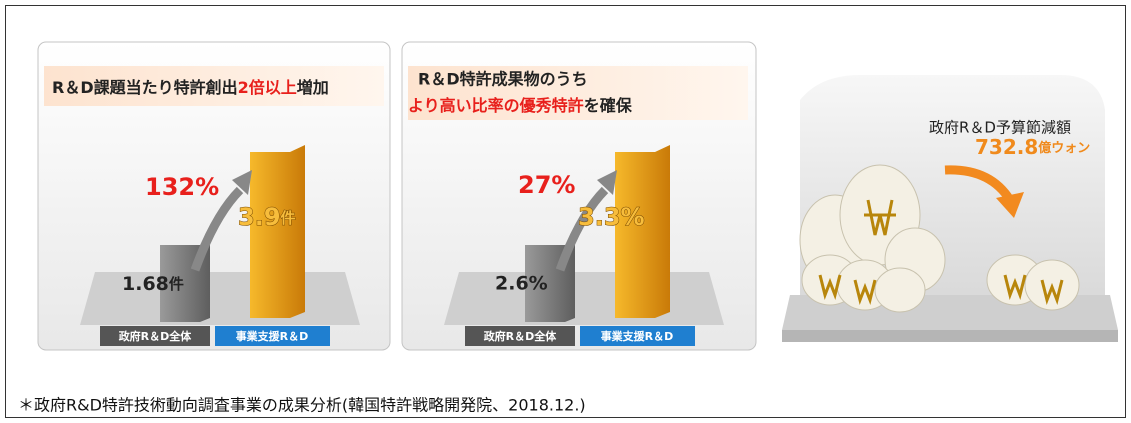  Describe the element at coordinates (941, 252) in the screenshot. I see `won-symbols` at that location.